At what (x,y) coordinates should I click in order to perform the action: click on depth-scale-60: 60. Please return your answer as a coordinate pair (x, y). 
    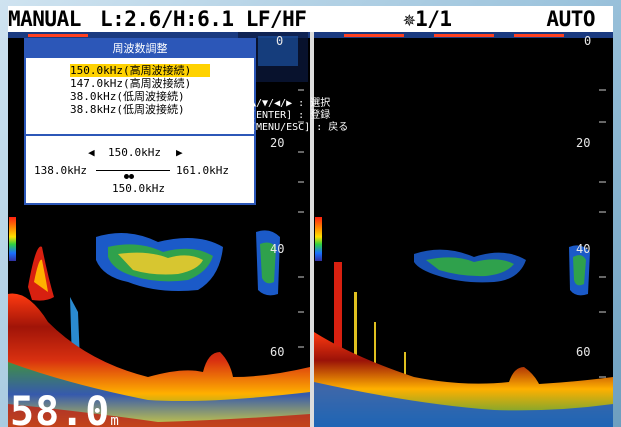
    Looking at the image, I should click on (277, 352).